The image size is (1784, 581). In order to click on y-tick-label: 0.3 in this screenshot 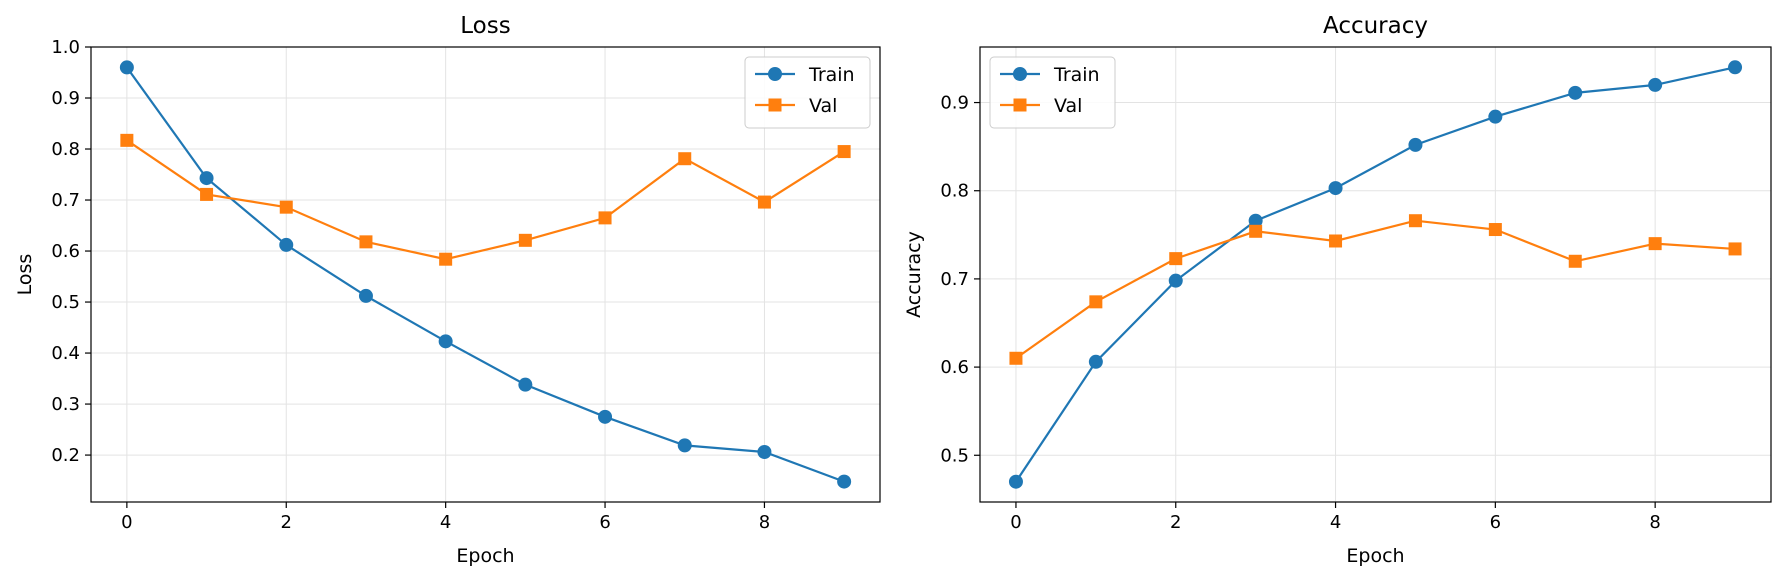, I will do `click(65, 404)`.